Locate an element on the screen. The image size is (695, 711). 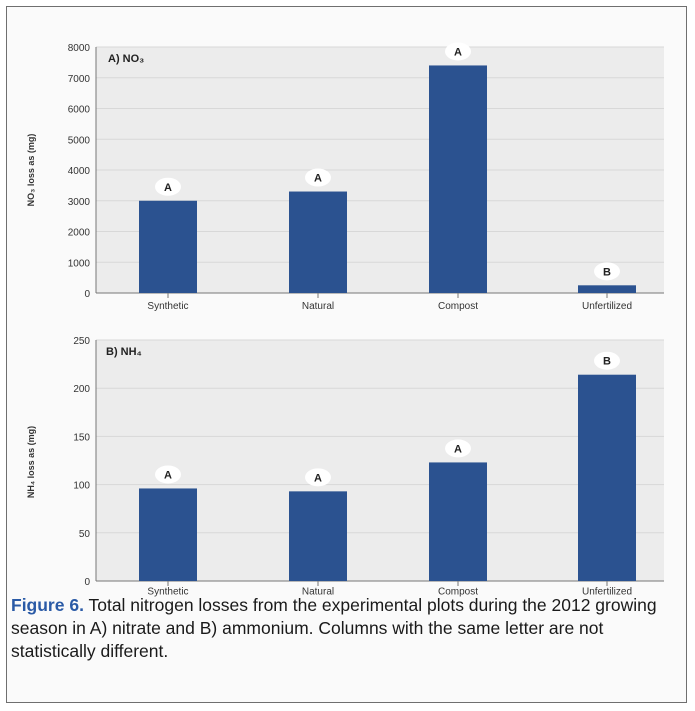
y-tick-label-2-1: 50 is located at coordinates (85, 534).